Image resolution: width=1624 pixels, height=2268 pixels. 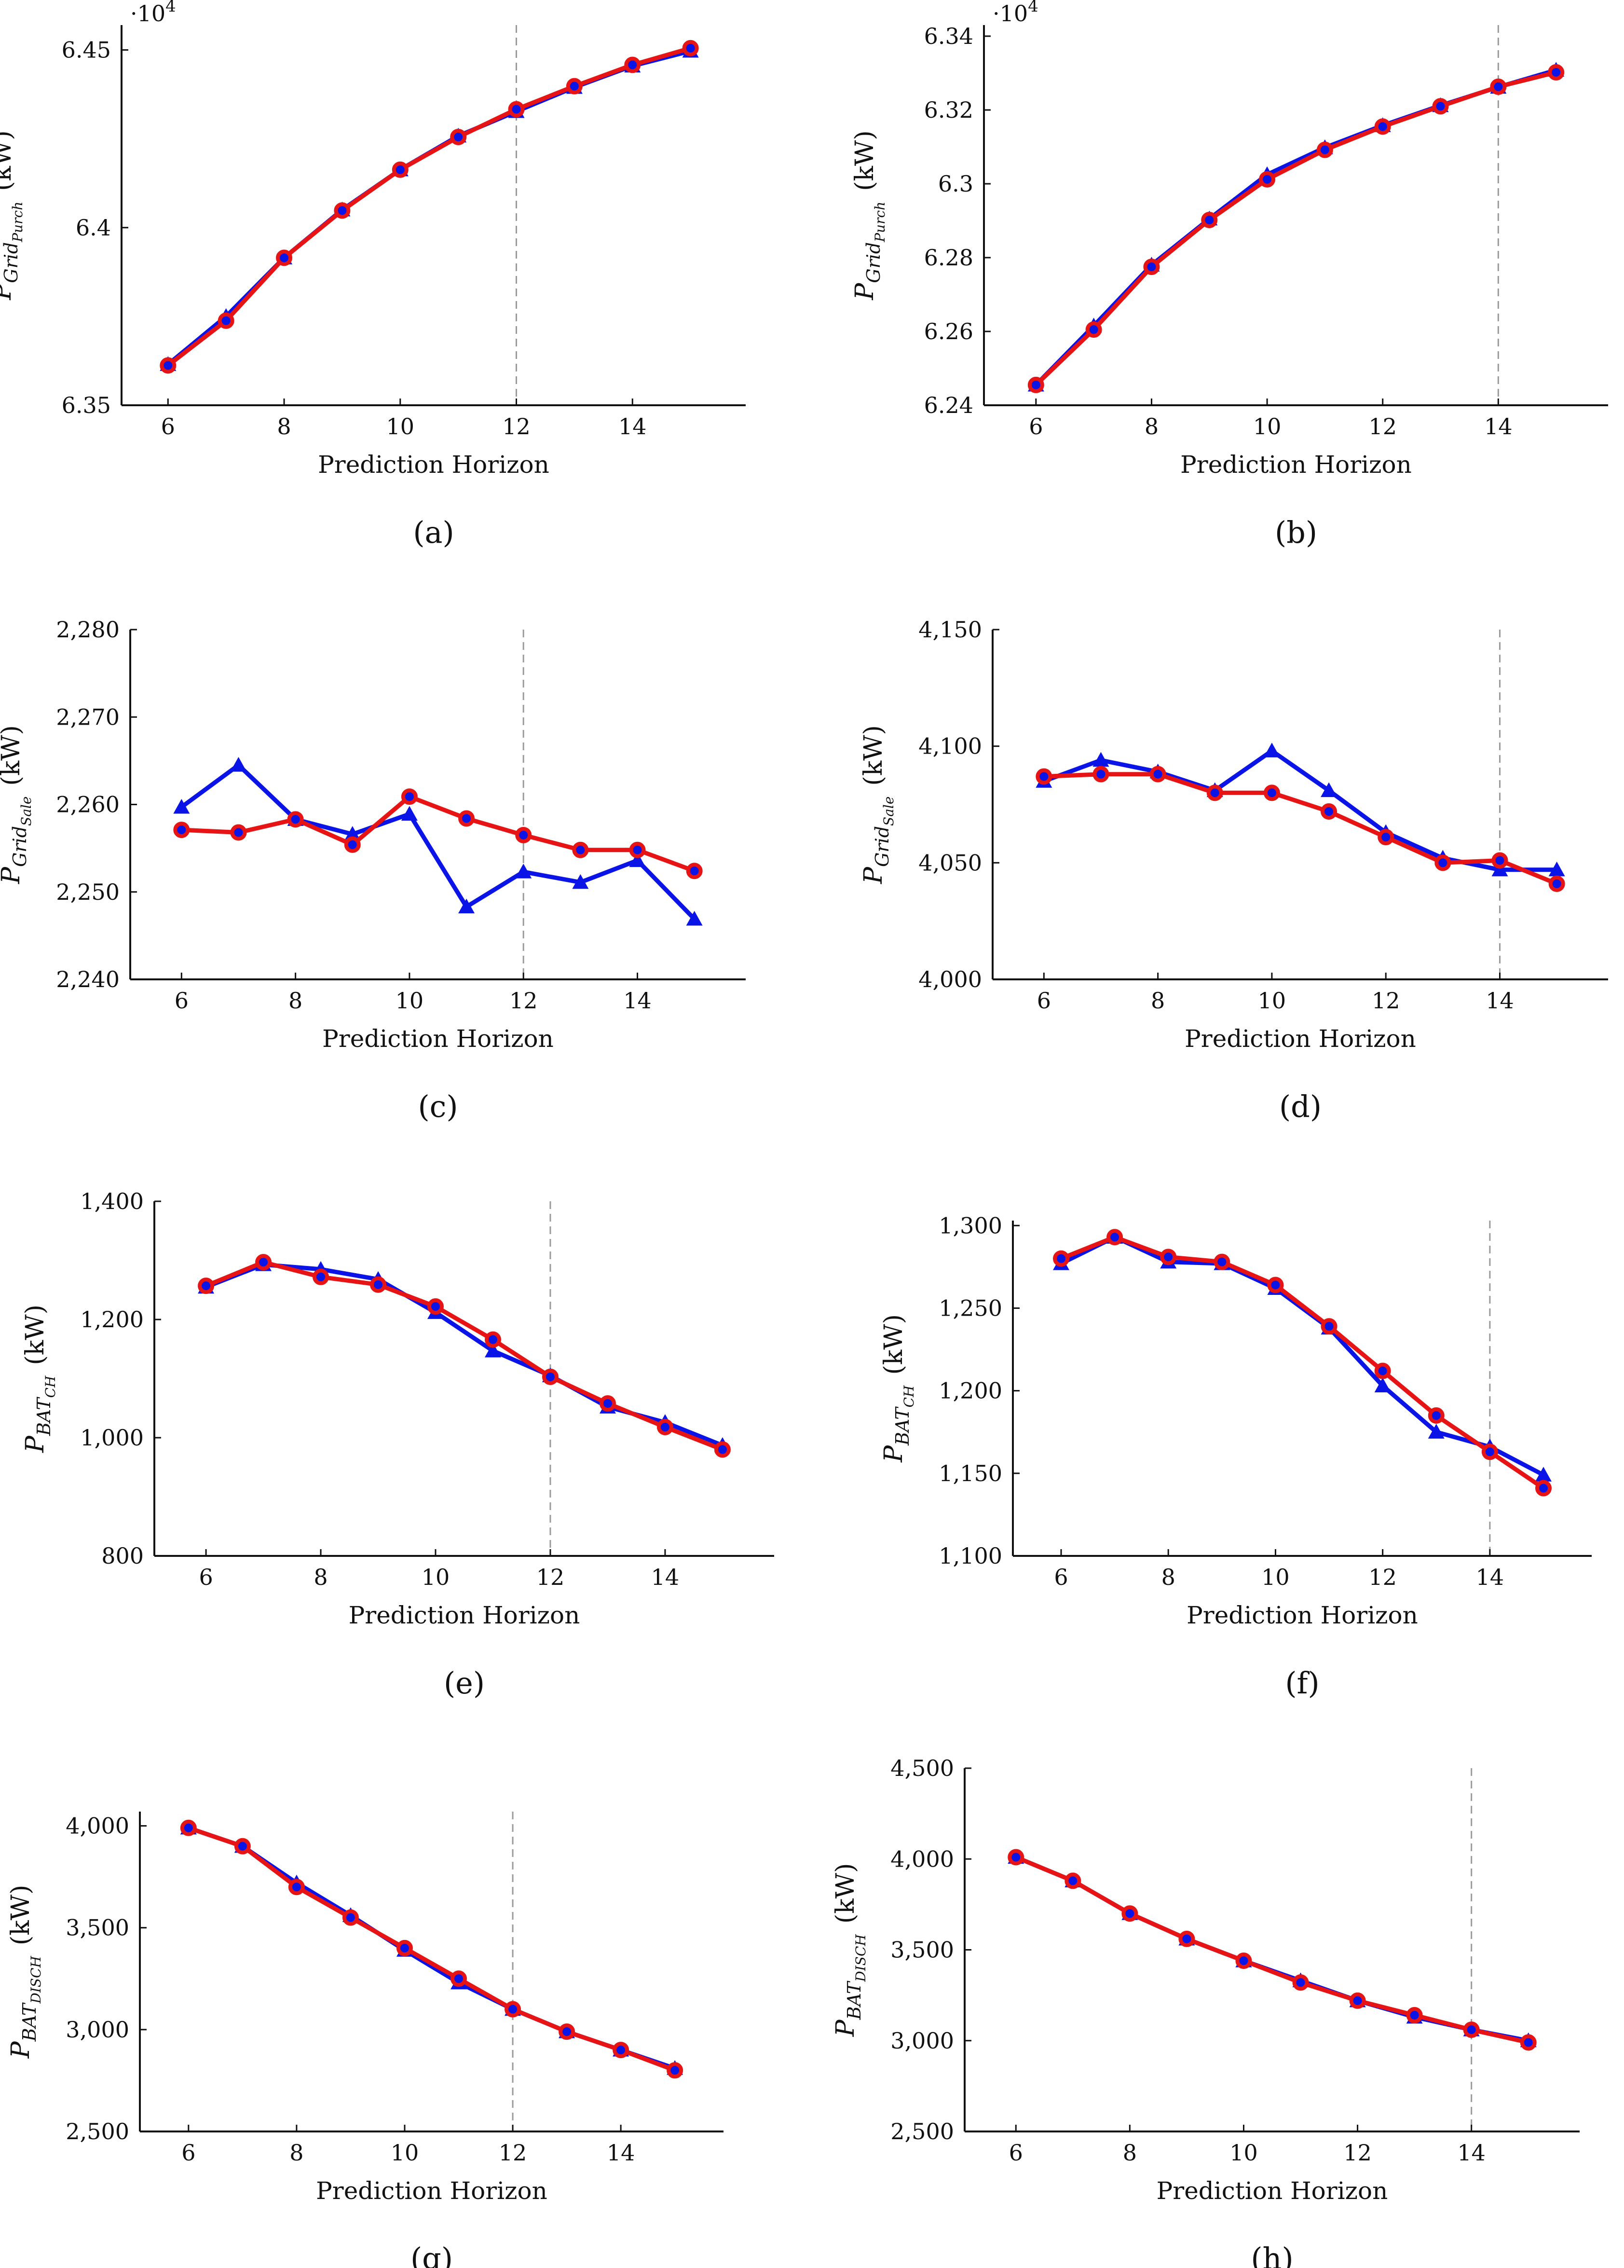 I want to click on x-tick-label: 6, so click(x=1036, y=426).